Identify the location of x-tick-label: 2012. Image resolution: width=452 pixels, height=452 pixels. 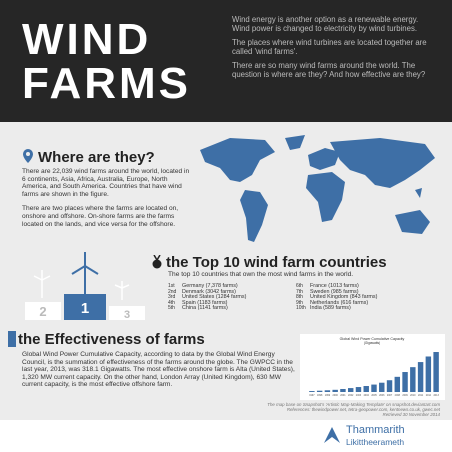
(429, 395).